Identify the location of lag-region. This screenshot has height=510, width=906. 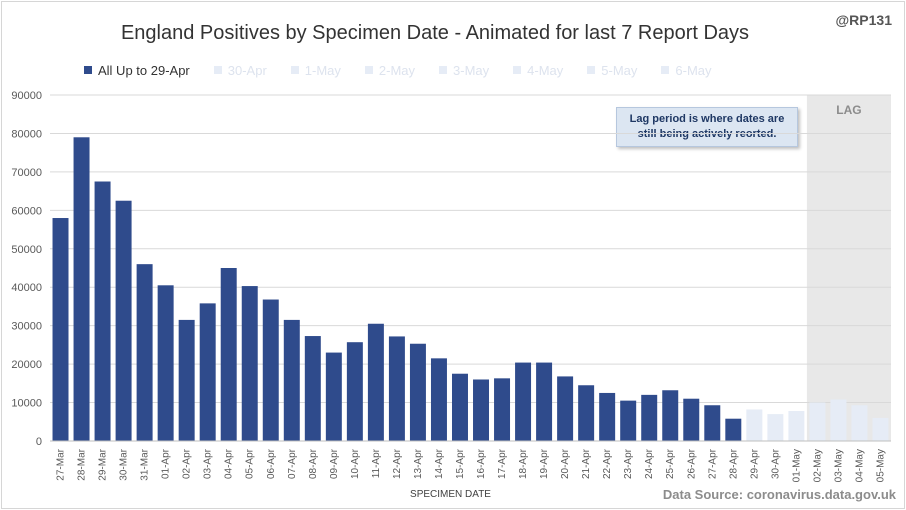
(848, 268).